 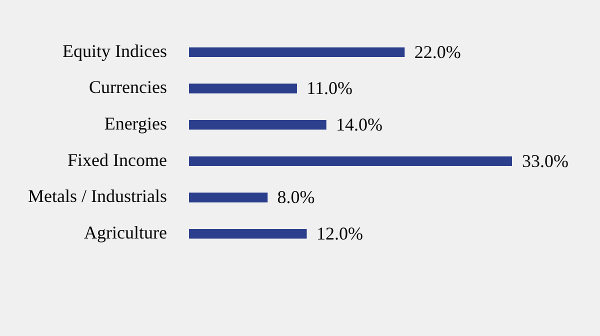 I want to click on y-tick-label: Energies, so click(x=135, y=124).